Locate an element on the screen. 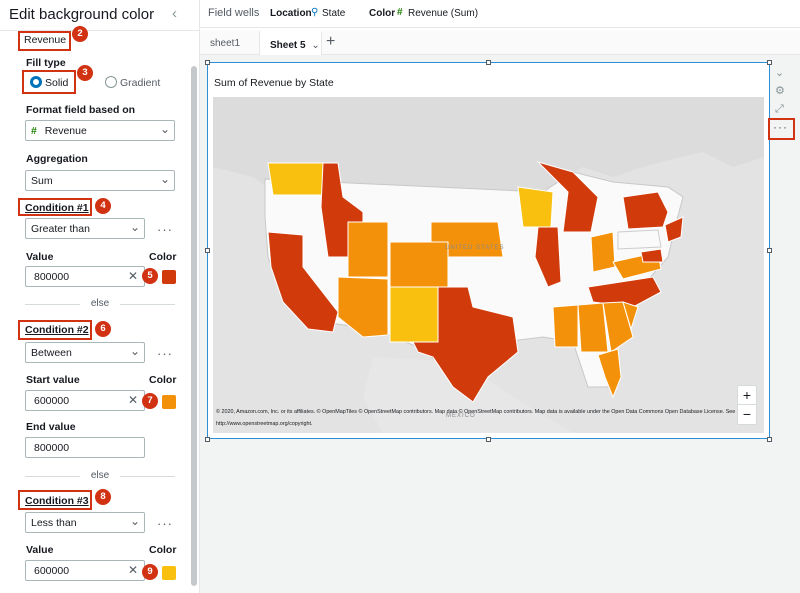 This screenshot has height=593, width=800. step-badge: 6 is located at coordinates (103, 329).